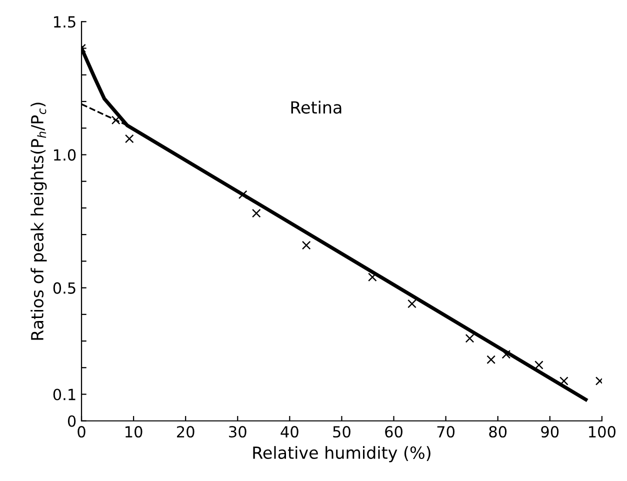 The image size is (627, 481). I want to click on x-tick-label: 90, so click(550, 432).